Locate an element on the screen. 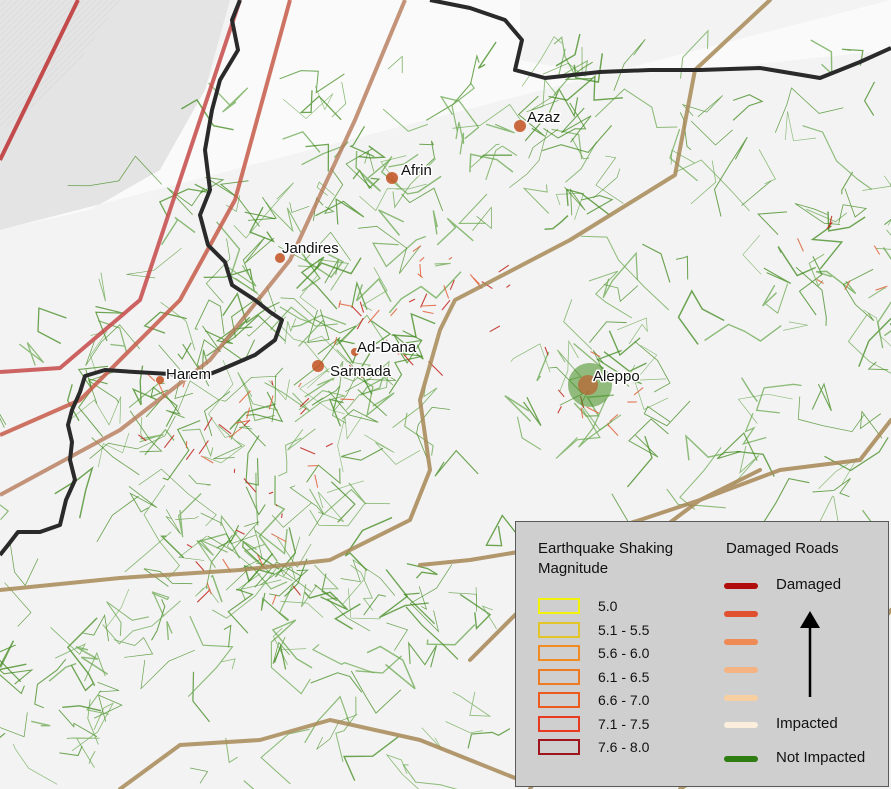 The width and height of the screenshot is (891, 789). shaking-label: 7.6 - 8.0 is located at coordinates (624, 747).